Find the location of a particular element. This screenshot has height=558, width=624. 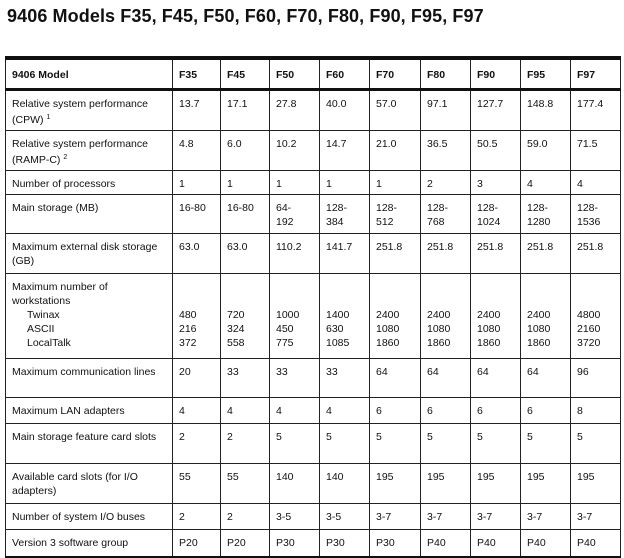

value-cell: 1 is located at coordinates (245, 182).